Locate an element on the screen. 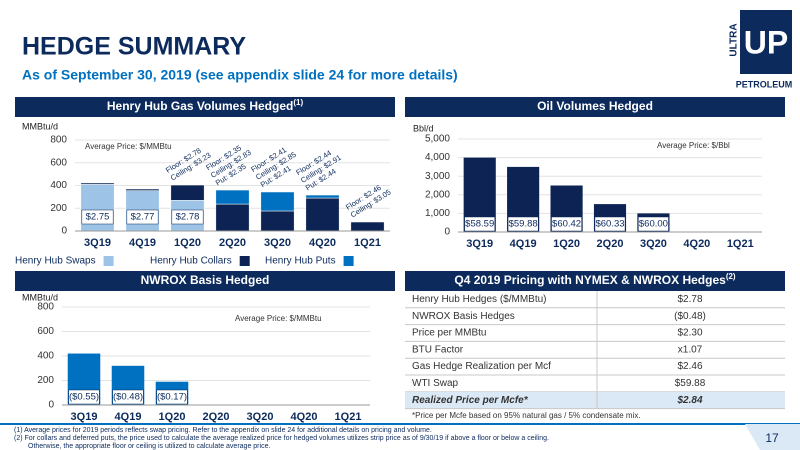 The width and height of the screenshot is (800, 450). logo-box is located at coordinates (766, 42).